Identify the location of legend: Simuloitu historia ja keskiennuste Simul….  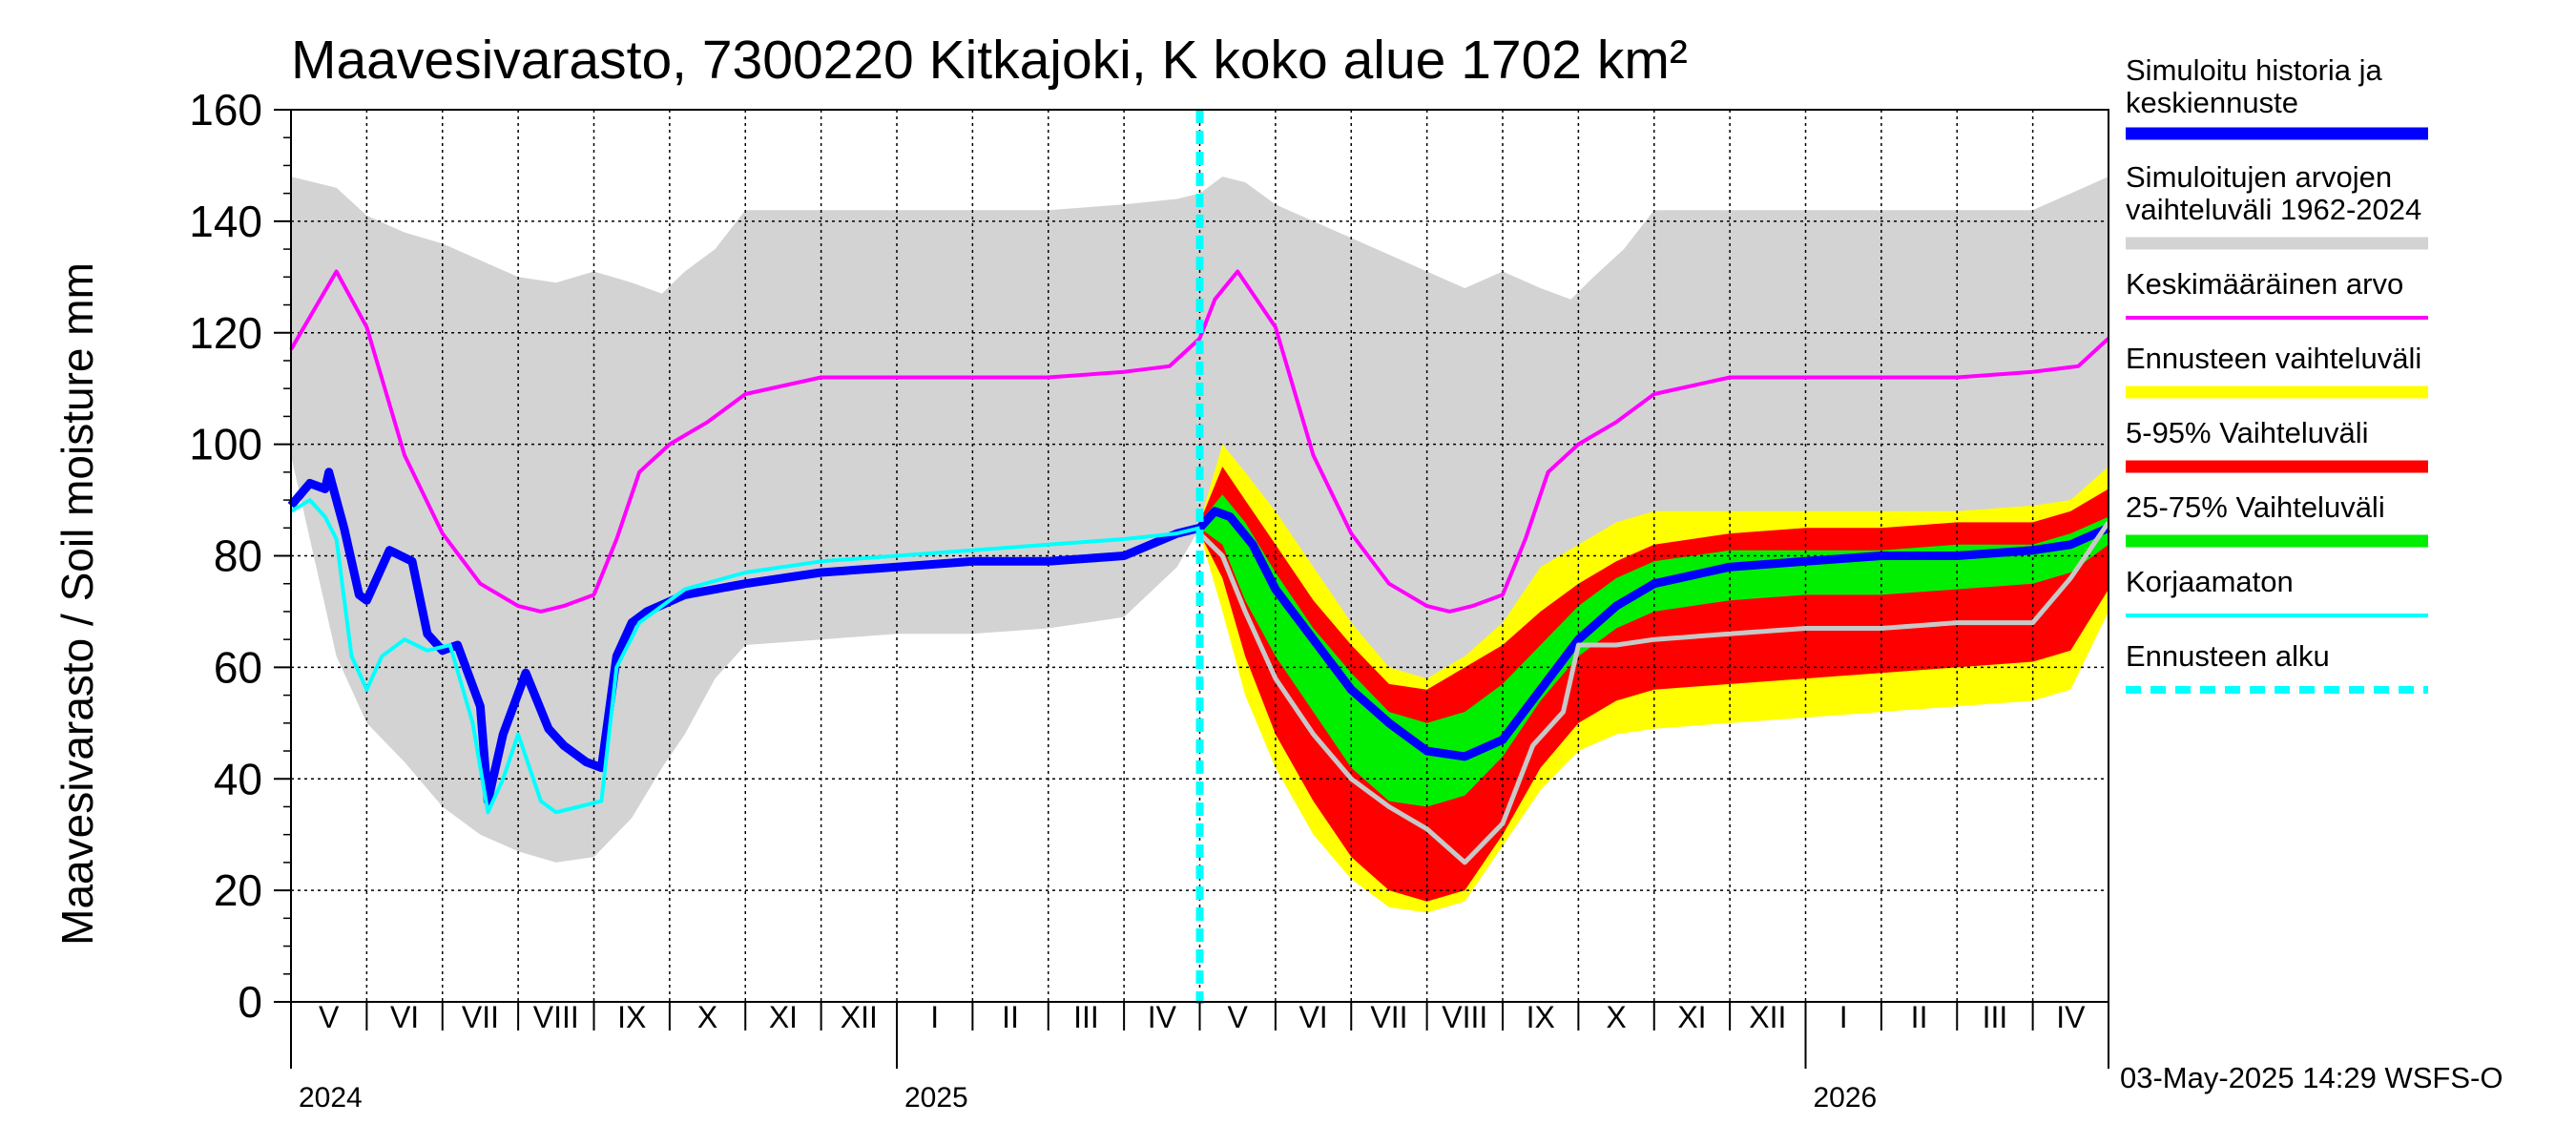
(2277, 374).